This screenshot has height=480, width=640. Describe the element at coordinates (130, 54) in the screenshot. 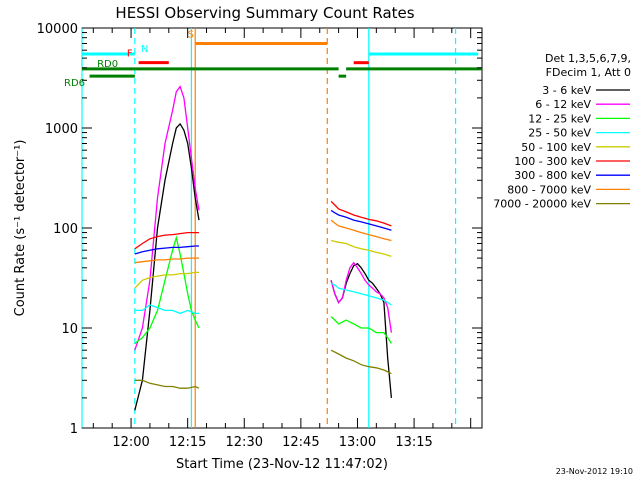

I see `flag-label-f: F` at that location.